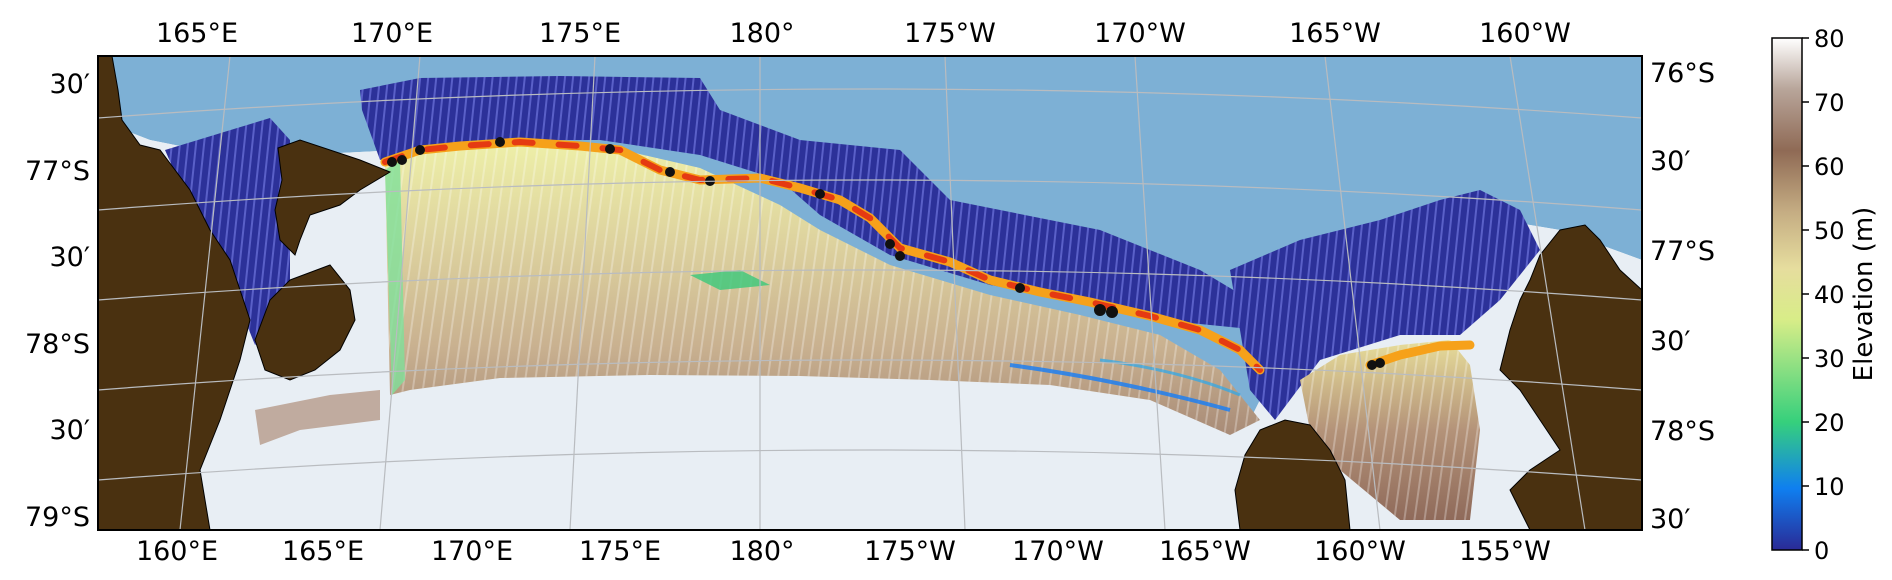 This screenshot has height=580, width=1892. What do you see at coordinates (1505, 551) in the screenshot?
I see `lon-label: 155°W` at bounding box center [1505, 551].